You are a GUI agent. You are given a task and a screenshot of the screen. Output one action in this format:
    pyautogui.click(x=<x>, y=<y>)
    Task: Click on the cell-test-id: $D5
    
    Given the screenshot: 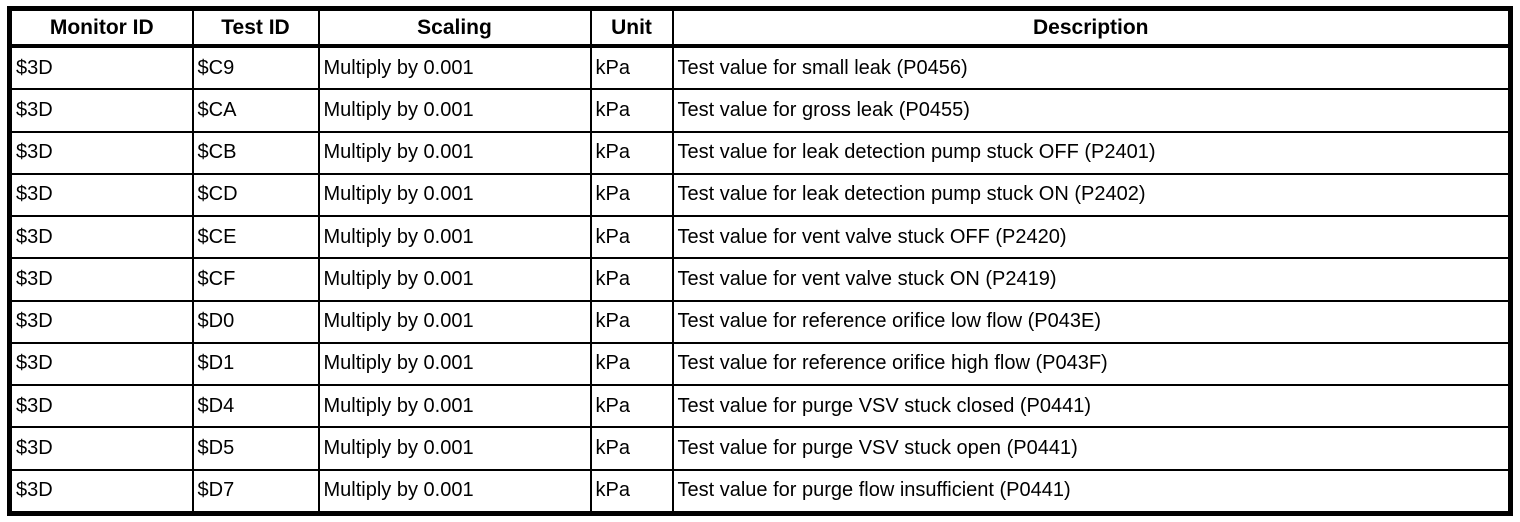 What is the action you would take?
    pyautogui.click(x=255, y=448)
    